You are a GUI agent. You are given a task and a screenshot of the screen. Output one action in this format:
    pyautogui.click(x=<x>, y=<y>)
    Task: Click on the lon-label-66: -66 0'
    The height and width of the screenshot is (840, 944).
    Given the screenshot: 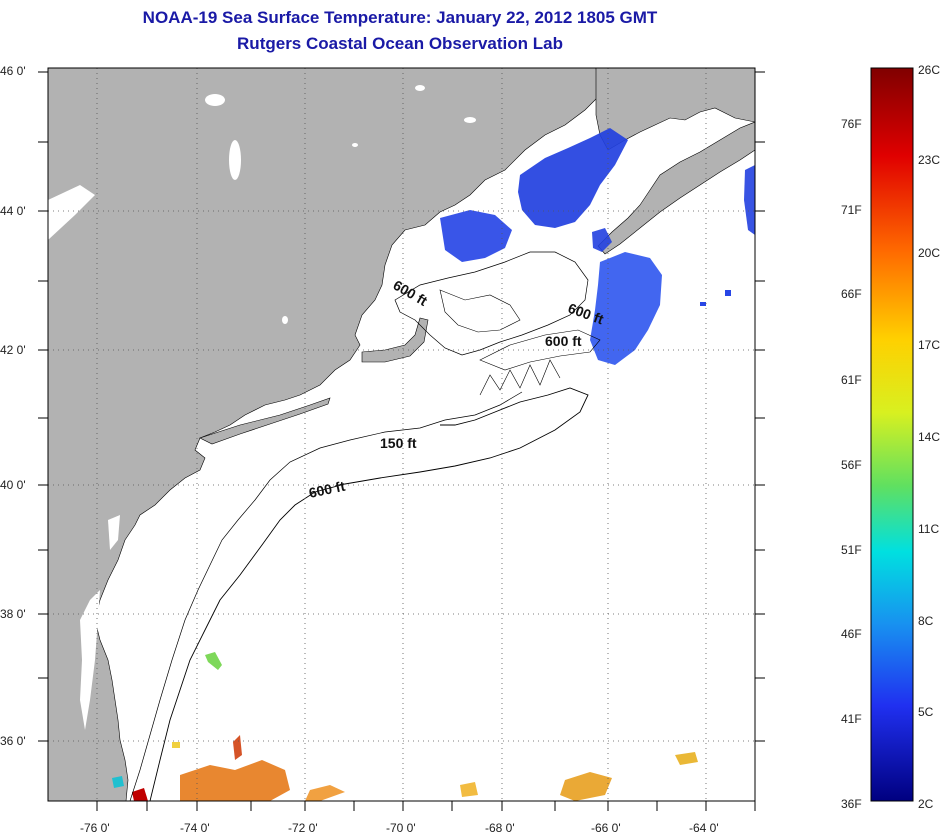 What is the action you would take?
    pyautogui.click(x=606, y=828)
    